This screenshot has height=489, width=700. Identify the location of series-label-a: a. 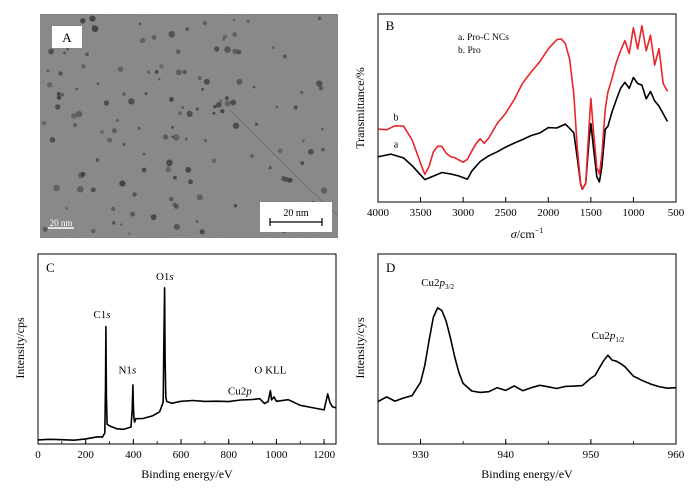
(396, 144).